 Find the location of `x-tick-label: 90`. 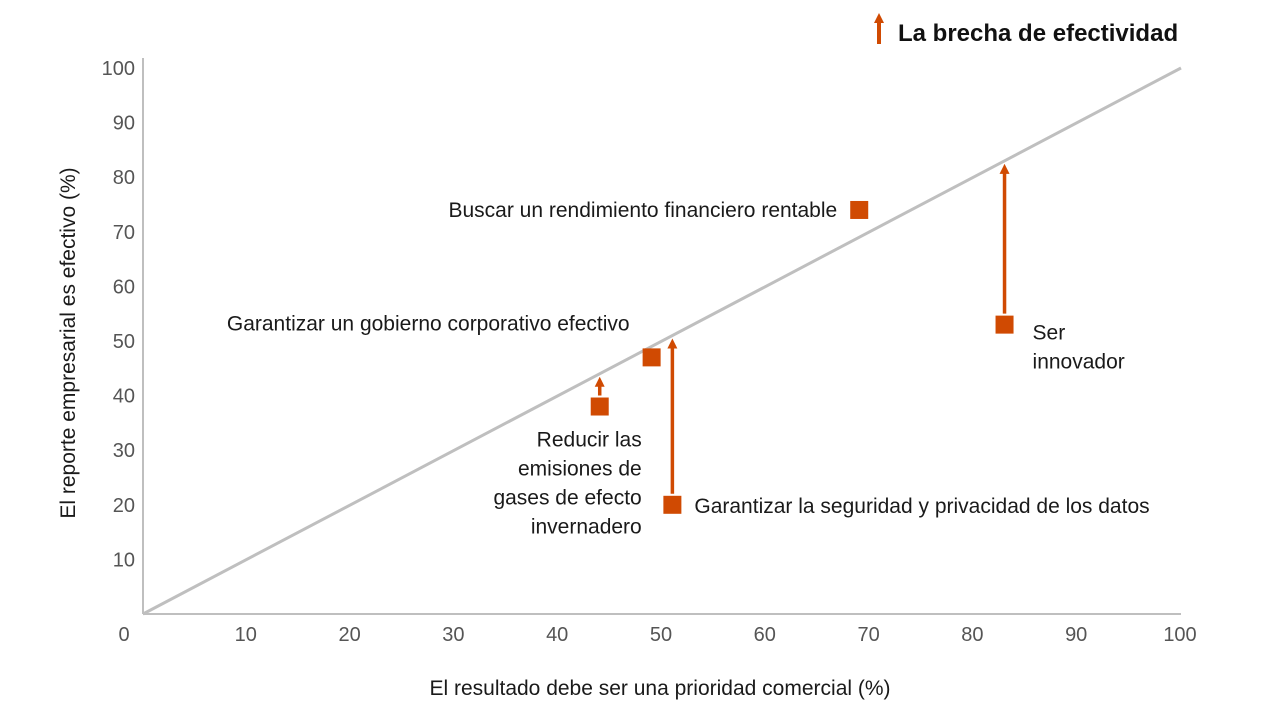

x-tick-label: 90 is located at coordinates (1076, 635).